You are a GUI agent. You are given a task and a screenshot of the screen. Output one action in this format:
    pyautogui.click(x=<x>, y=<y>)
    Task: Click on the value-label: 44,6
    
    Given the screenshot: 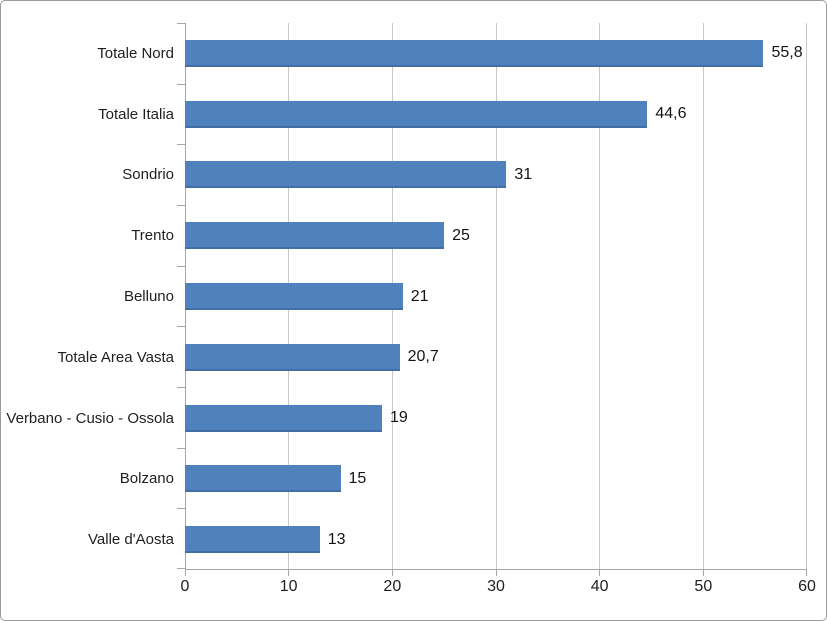 What is the action you would take?
    pyautogui.click(x=671, y=114)
    